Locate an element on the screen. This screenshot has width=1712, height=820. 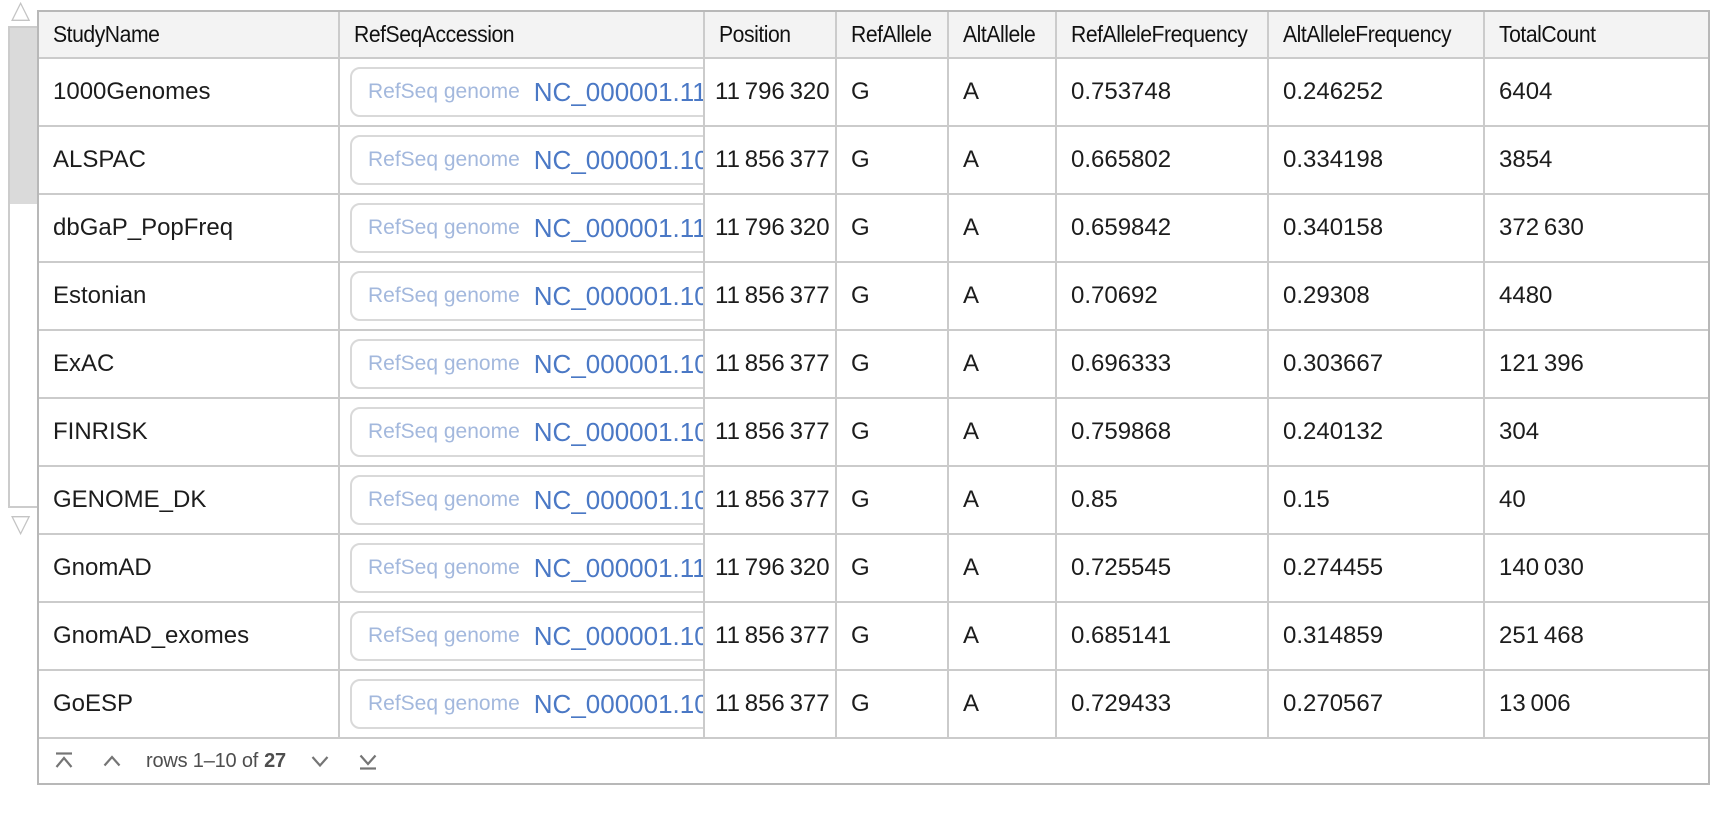
scroll-up-button: △ is located at coordinates (26, 11).